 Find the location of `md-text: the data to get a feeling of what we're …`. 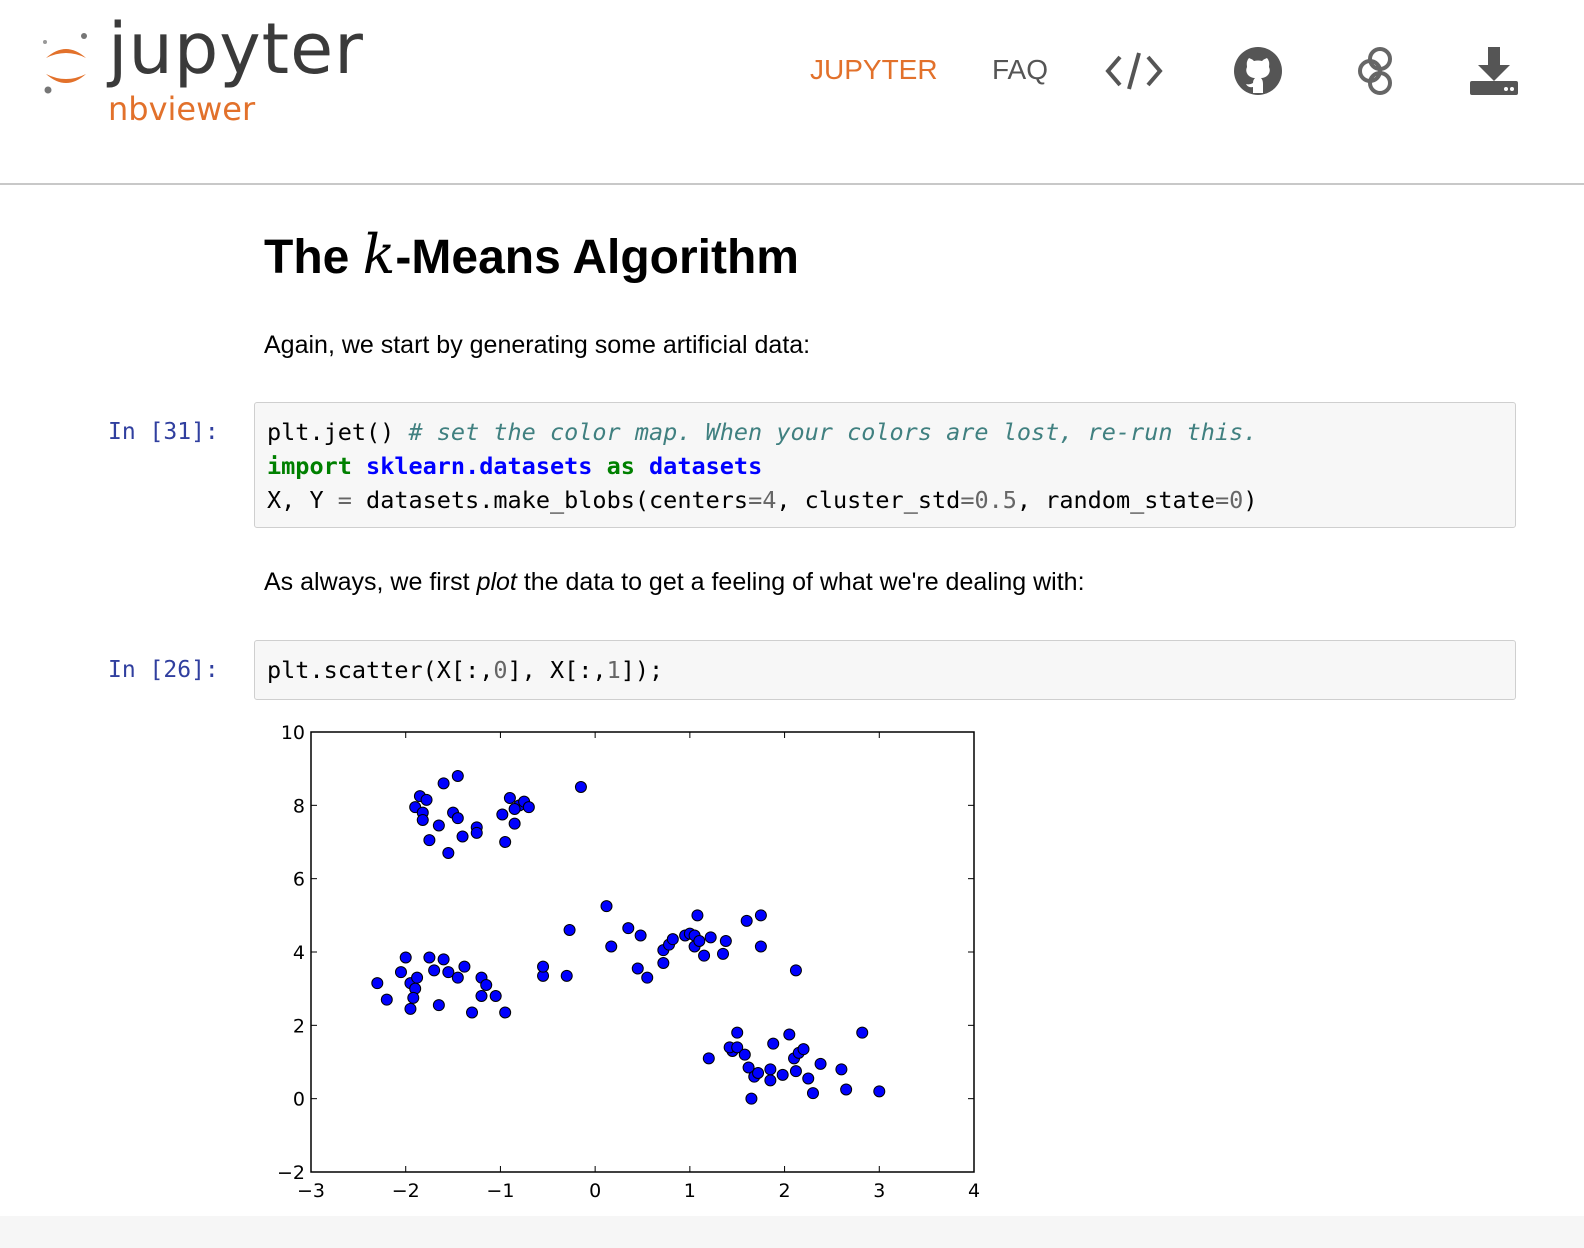

md-text: the data to get a feeling of what we're … is located at coordinates (800, 582).